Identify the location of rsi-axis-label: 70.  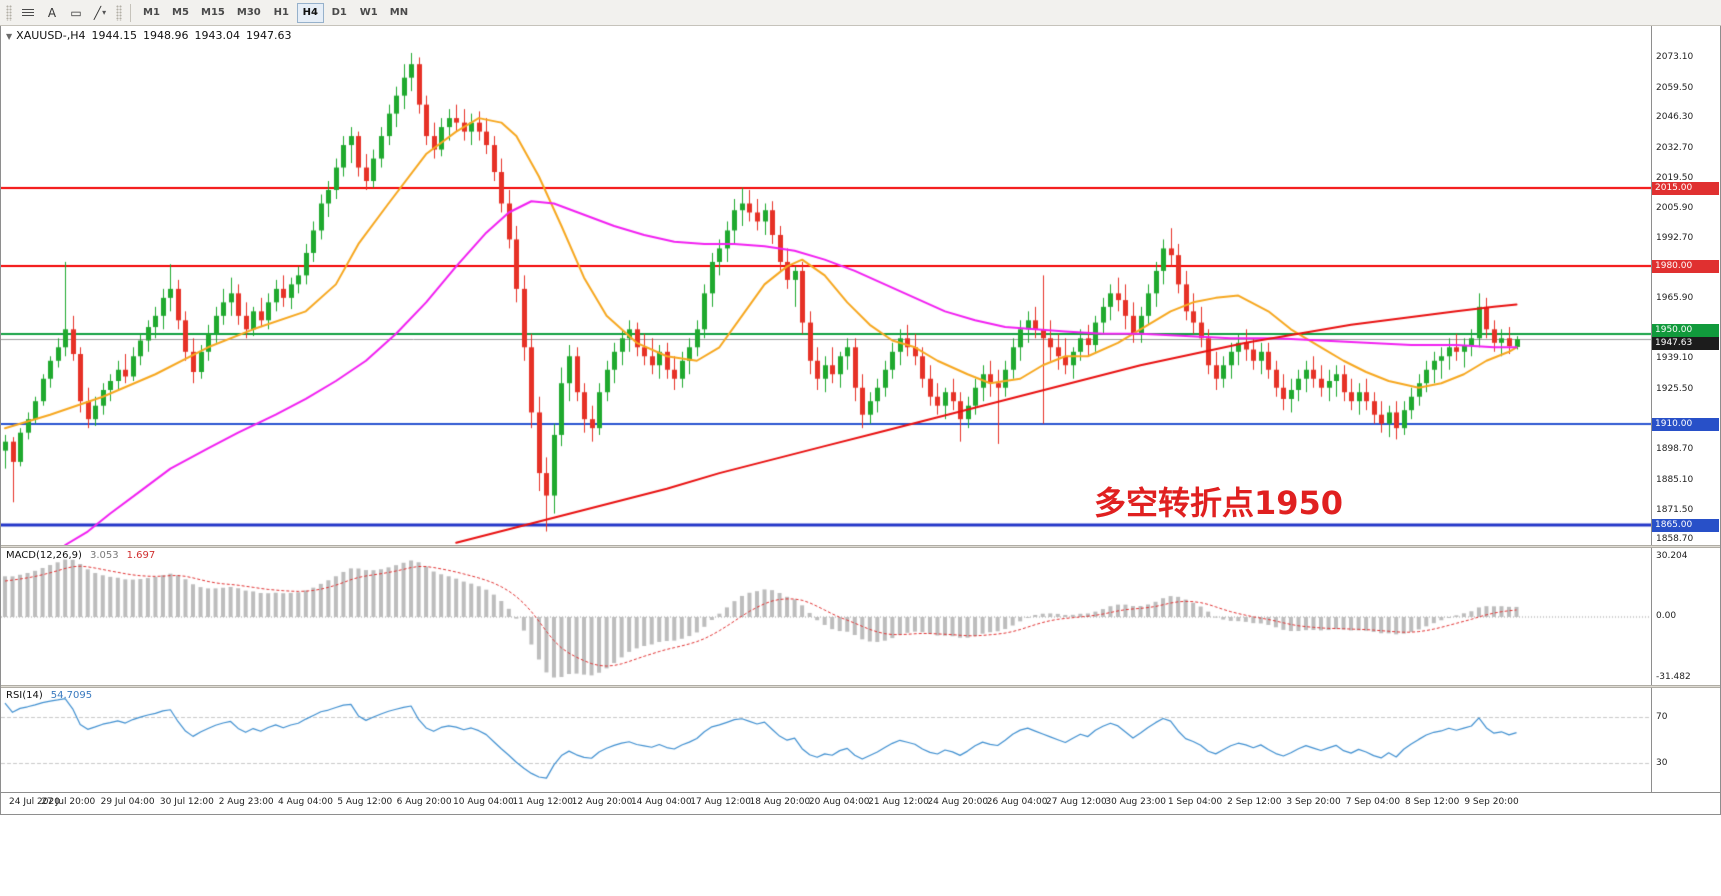
(1662, 716).